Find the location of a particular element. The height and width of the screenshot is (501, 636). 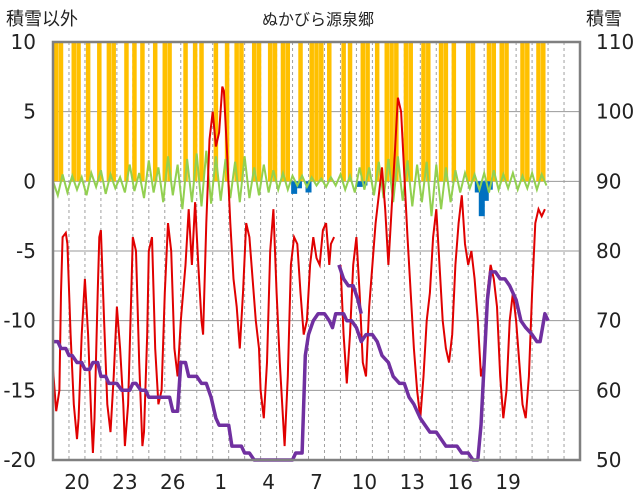

x-tick-label: 19 is located at coordinates (507, 482).